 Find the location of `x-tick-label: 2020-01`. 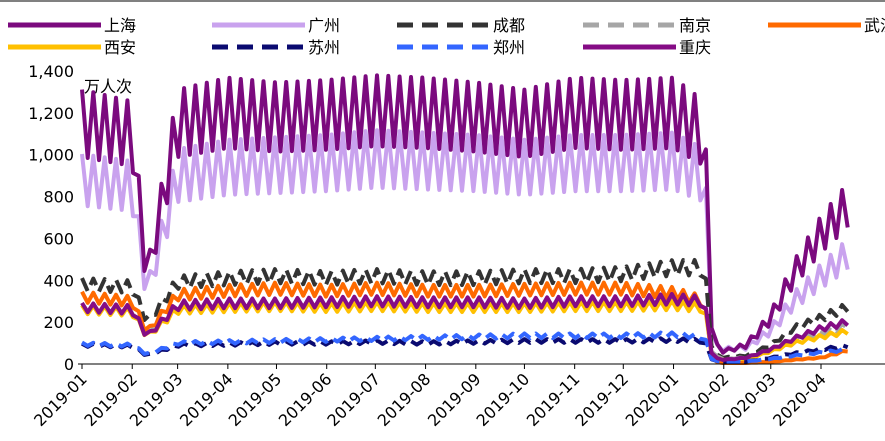

x-tick-label: 2020-01 is located at coordinates (652, 399).